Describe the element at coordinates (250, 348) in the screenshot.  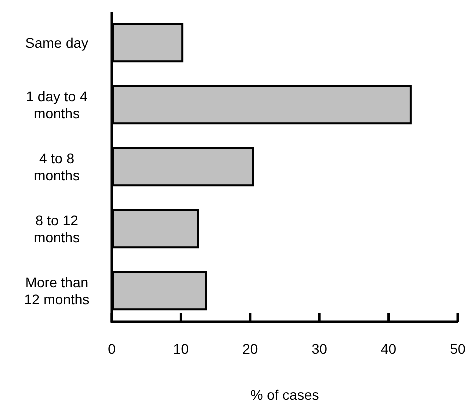
I see `x-tick-label: 20` at that location.